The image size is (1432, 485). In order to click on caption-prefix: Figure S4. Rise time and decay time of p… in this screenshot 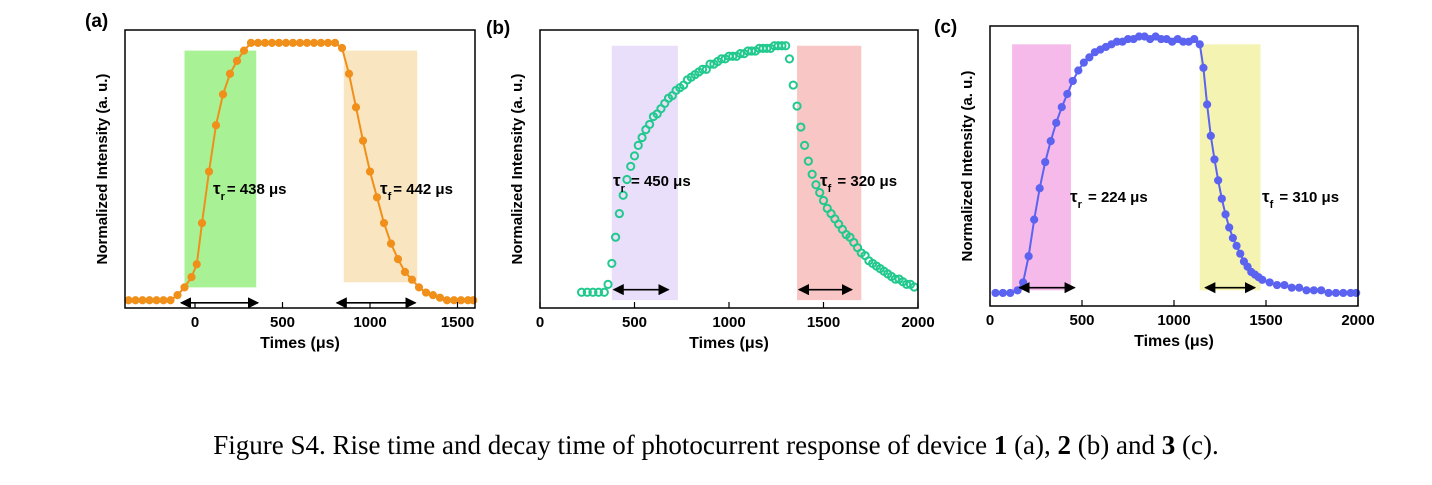, I will do `click(603, 445)`.